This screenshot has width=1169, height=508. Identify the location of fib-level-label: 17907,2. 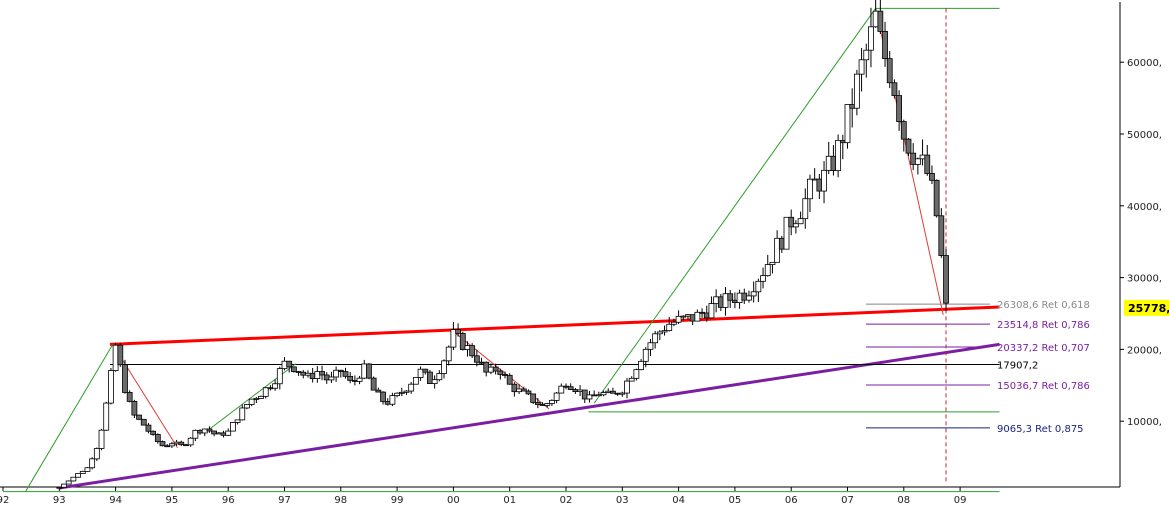
(1017, 365).